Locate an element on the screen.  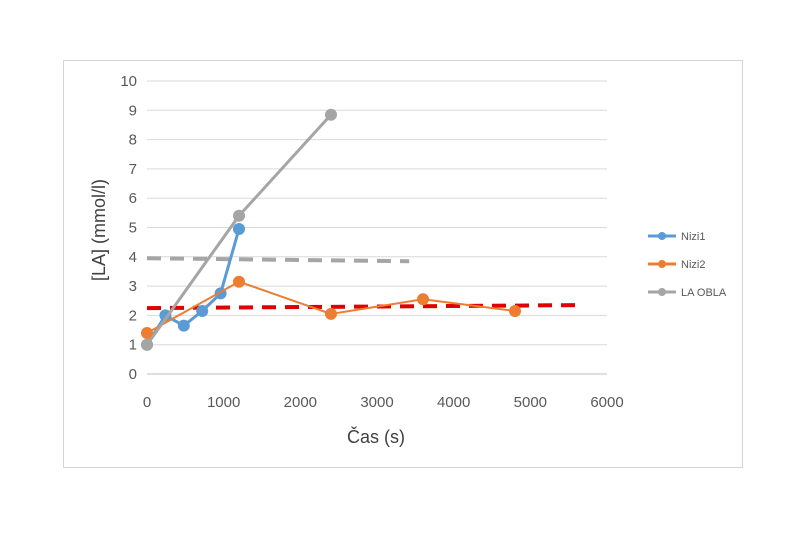
y-axis-title: [LA] (mmol/l) is located at coordinates (99, 230).